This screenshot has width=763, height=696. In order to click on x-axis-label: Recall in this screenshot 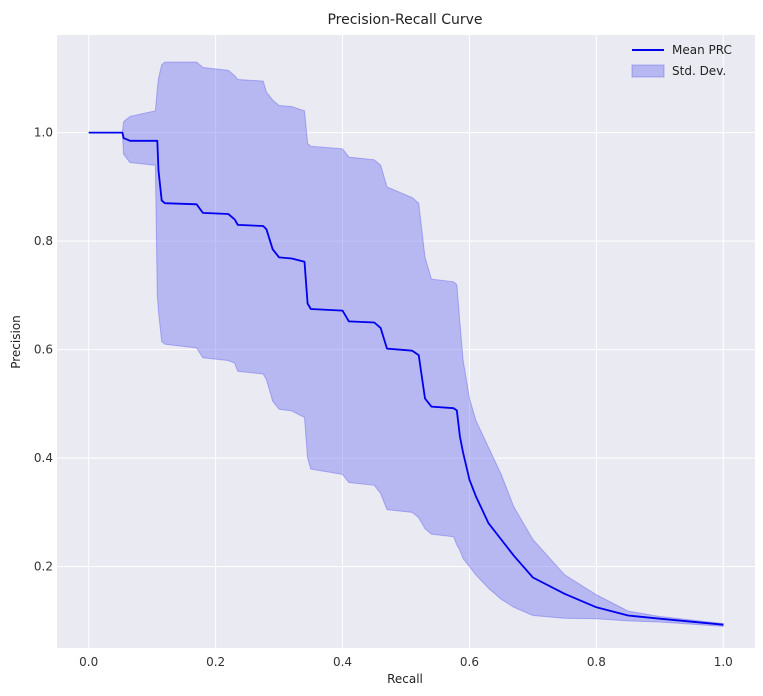, I will do `click(405, 679)`.